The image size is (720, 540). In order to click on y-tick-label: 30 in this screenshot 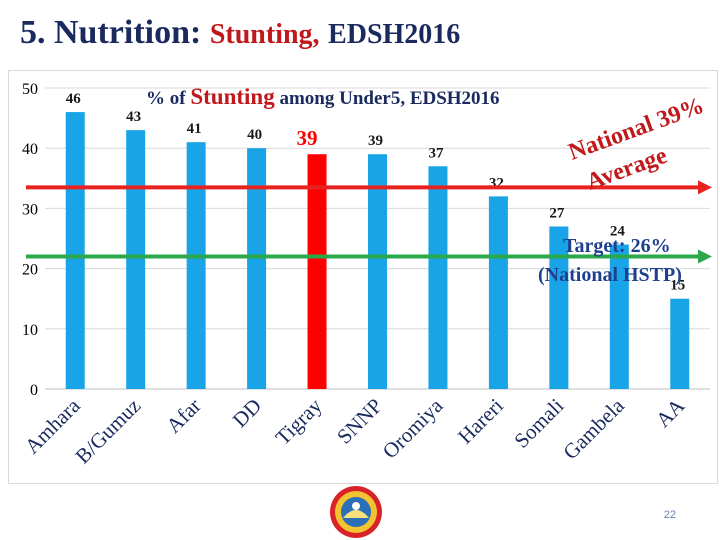, I will do `click(30, 209)`.